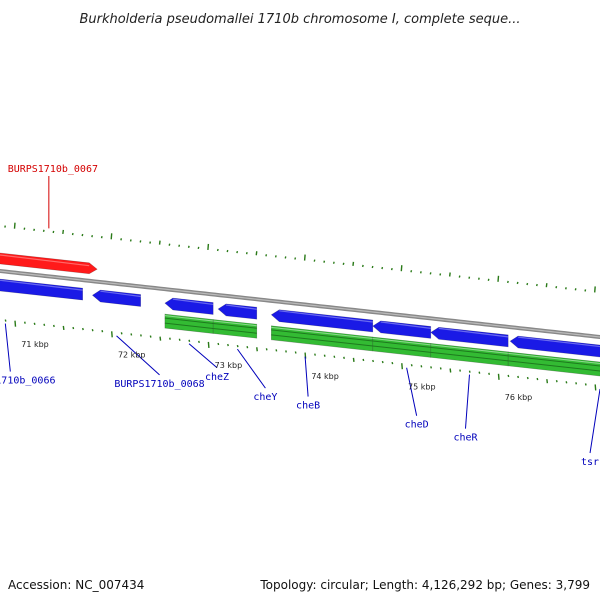  Describe the element at coordinates (519, 397) in the screenshot. I see `kbp-label: 76 kbp` at that location.